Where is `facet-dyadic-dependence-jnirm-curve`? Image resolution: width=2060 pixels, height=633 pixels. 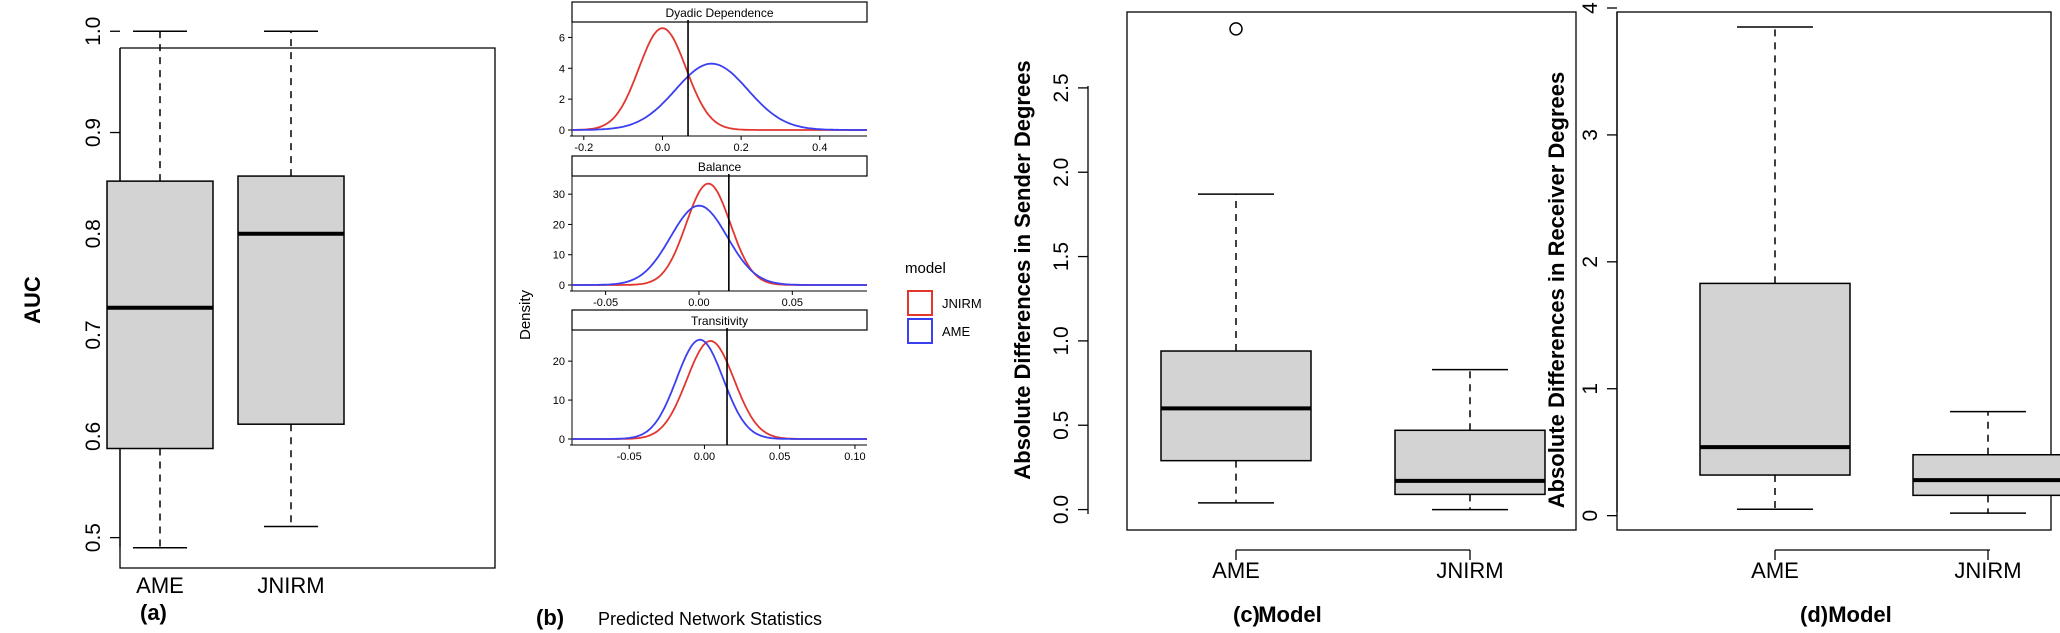 facet-dyadic-dependence-jnirm-curve is located at coordinates (719, 79).